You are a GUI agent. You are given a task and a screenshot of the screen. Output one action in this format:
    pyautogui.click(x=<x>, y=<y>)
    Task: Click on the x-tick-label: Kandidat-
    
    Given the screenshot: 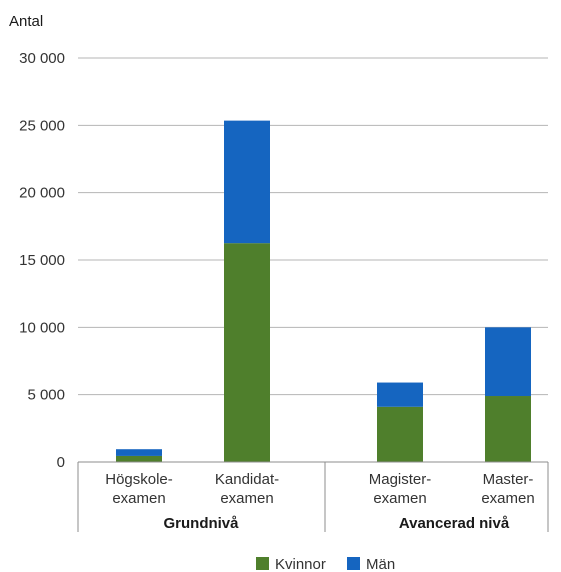 What is the action you would take?
    pyautogui.click(x=247, y=479)
    